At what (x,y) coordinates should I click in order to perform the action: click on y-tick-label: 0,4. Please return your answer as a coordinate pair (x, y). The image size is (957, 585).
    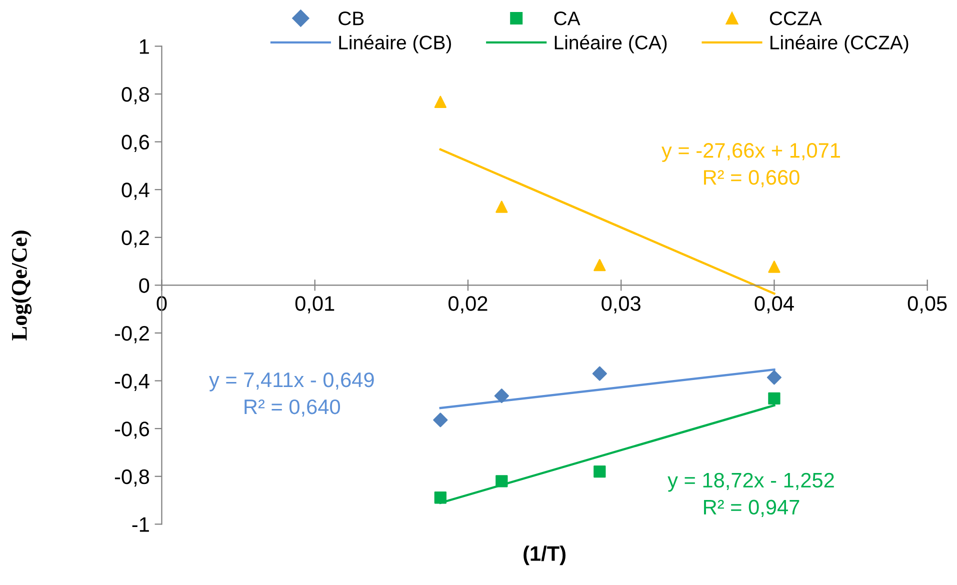
    Looking at the image, I should click on (136, 191).